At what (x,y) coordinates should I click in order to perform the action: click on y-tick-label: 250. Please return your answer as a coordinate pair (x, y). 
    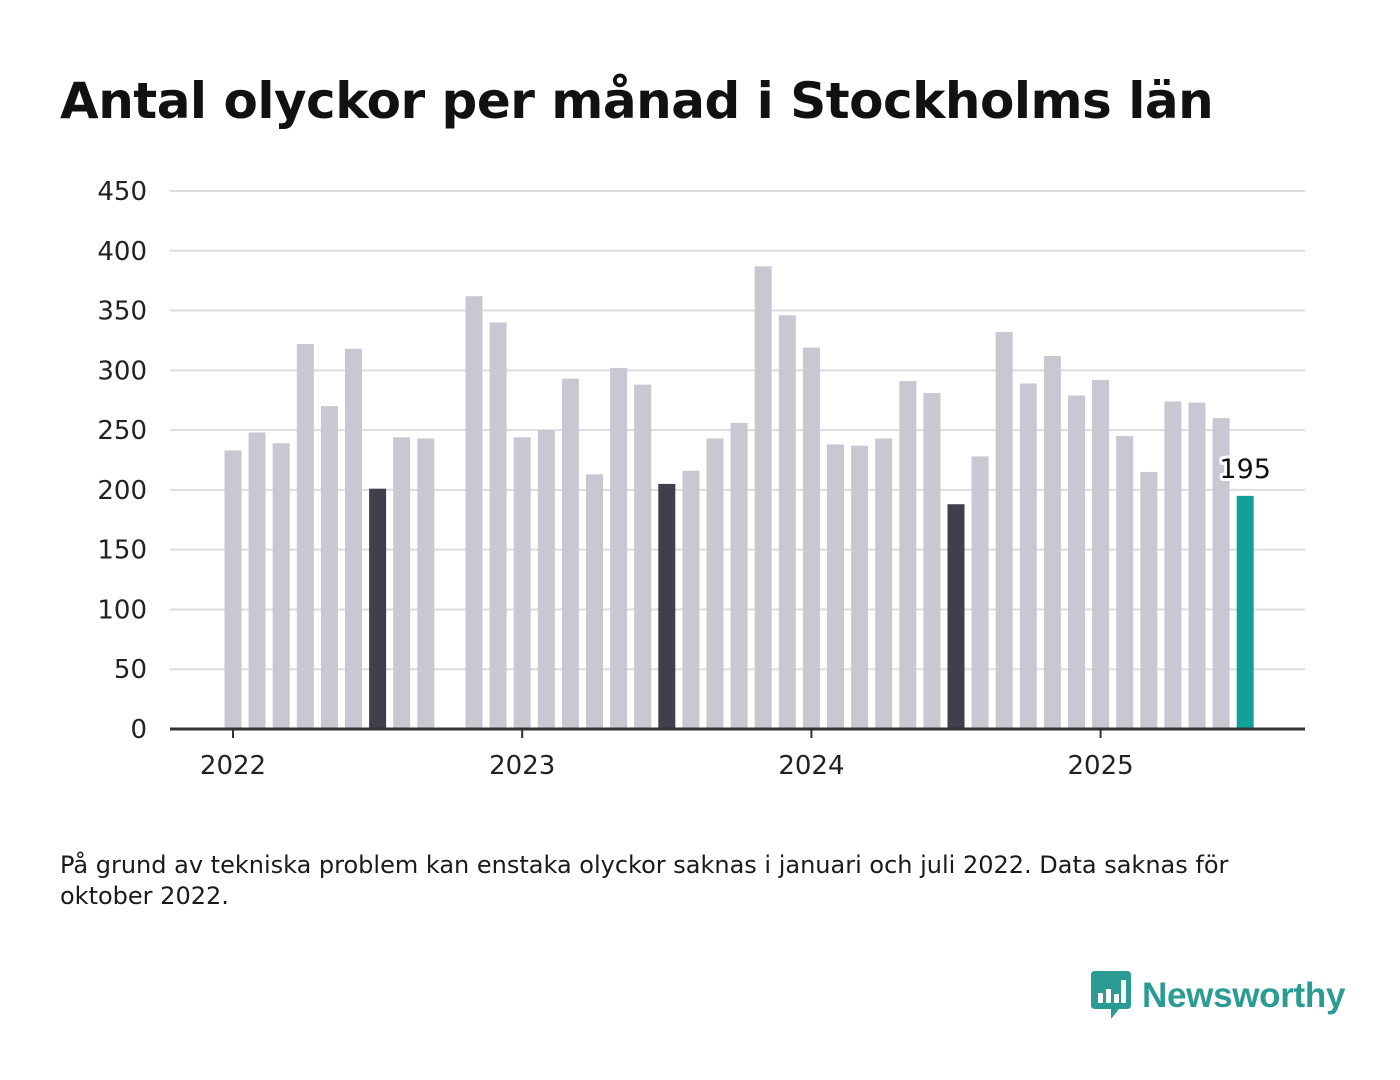
    Looking at the image, I should click on (122, 431).